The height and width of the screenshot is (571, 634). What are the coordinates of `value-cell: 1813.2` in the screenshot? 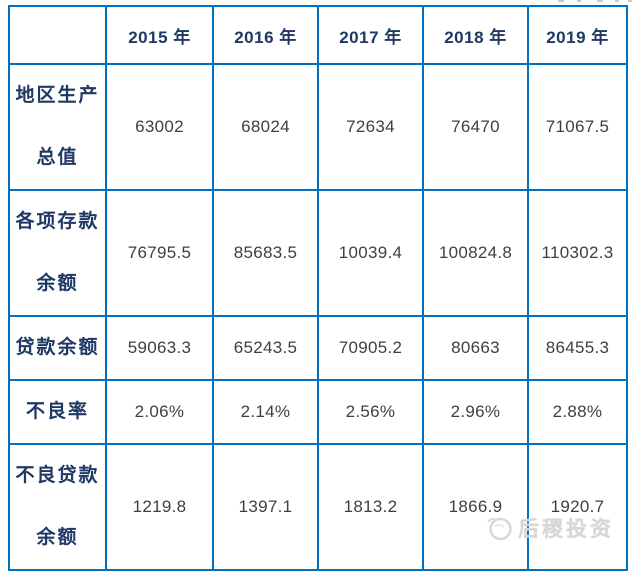 It's located at (370, 507).